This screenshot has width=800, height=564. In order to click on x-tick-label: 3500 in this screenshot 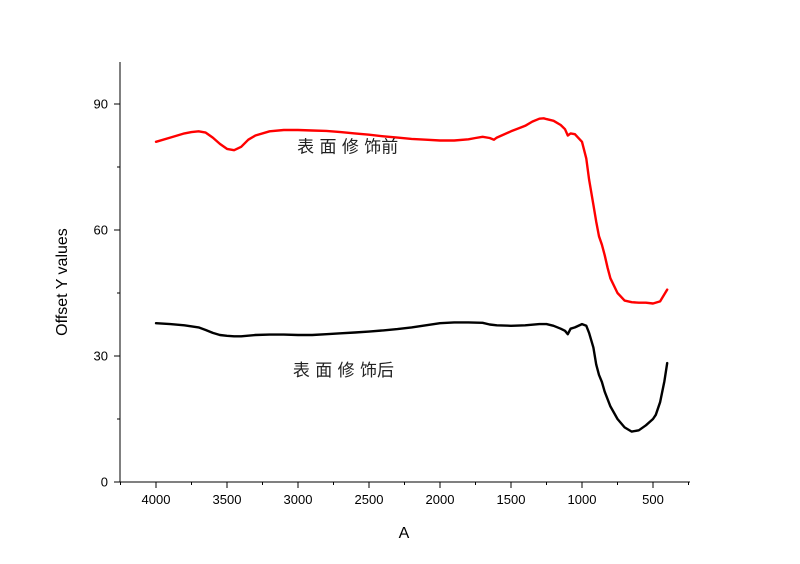, I will do `click(227, 499)`.